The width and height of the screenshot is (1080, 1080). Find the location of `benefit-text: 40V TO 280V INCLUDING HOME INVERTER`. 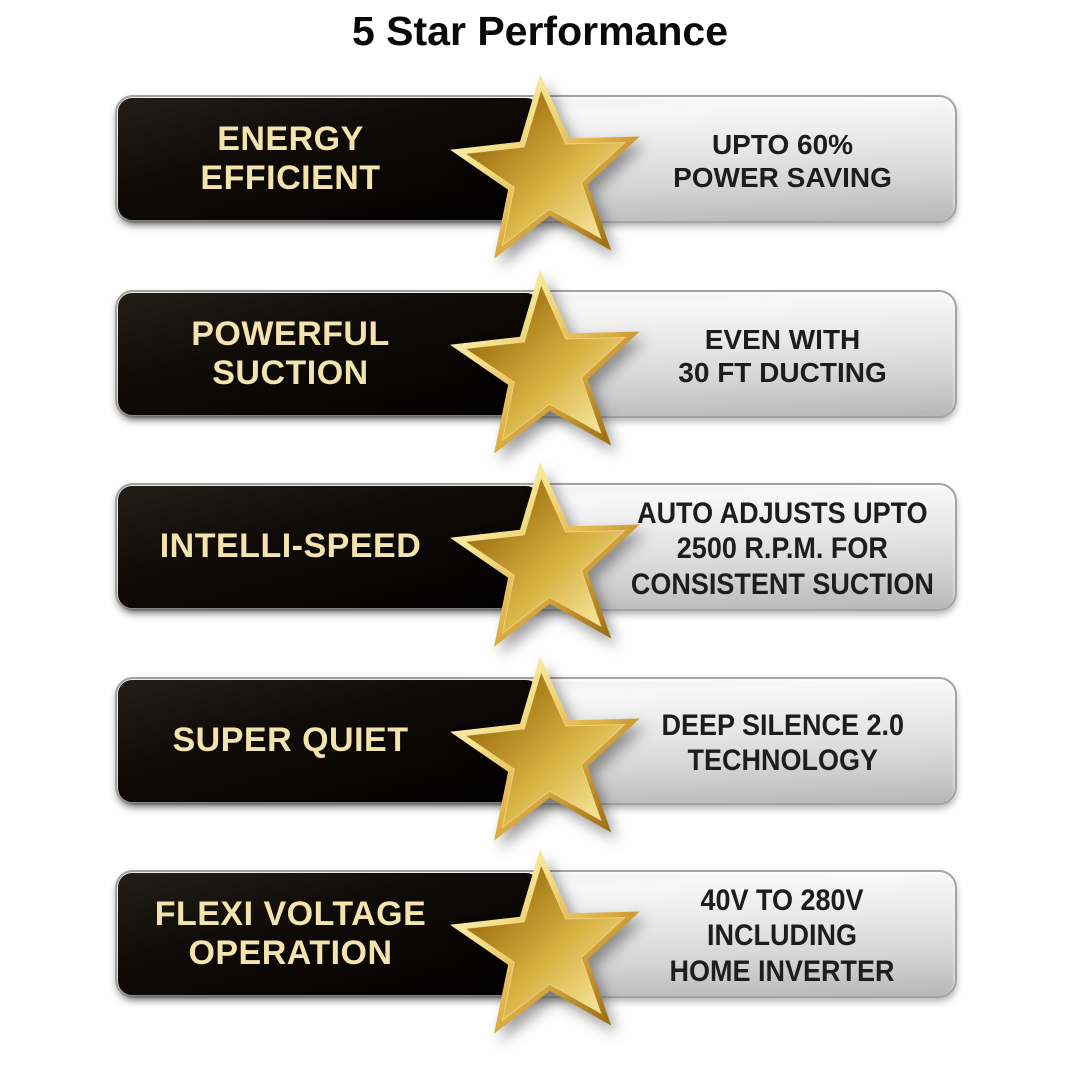

benefit-text: 40V TO 280V INCLUDING HOME INVERTER is located at coordinates (782, 935).